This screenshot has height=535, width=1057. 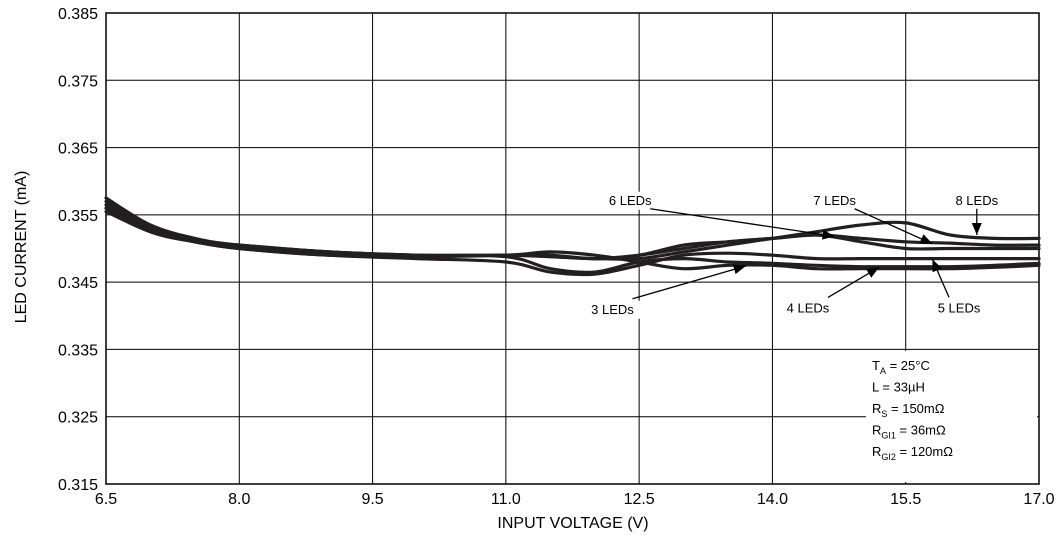 I want to click on label-bg-5-leds, so click(x=959, y=308).